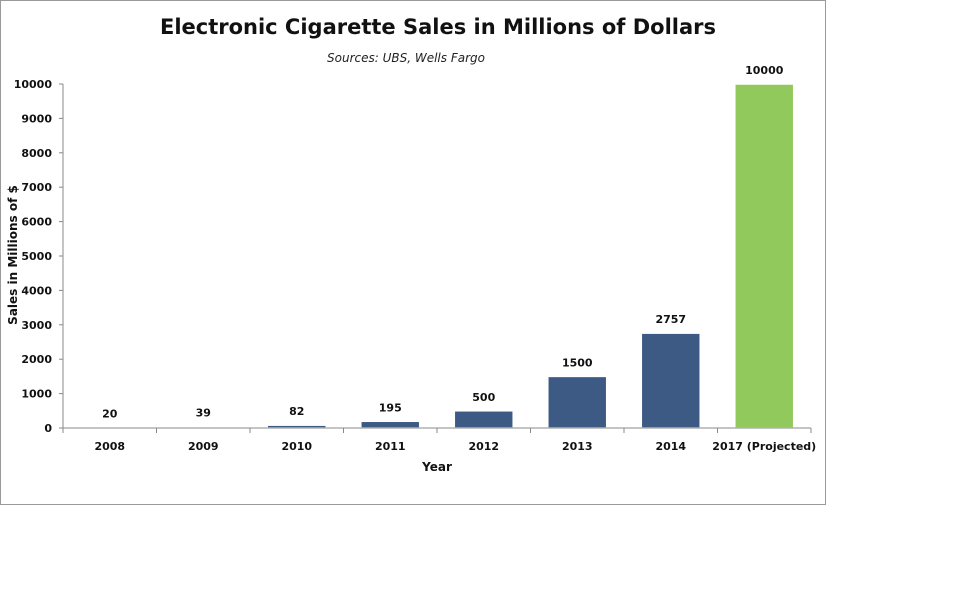 The image size is (978, 600). I want to click on chart-subtitle: Sources: UBS, Wells Fargo, so click(406, 58).